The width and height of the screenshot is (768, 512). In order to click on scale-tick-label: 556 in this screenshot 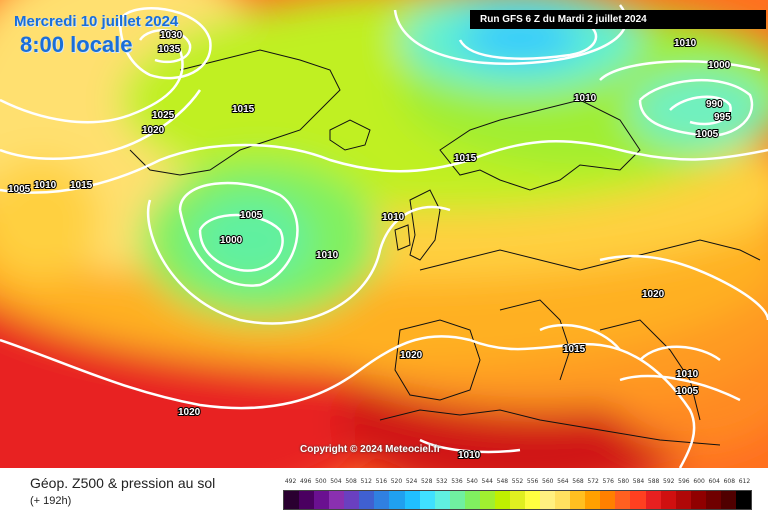, I will do `click(532, 481)`.